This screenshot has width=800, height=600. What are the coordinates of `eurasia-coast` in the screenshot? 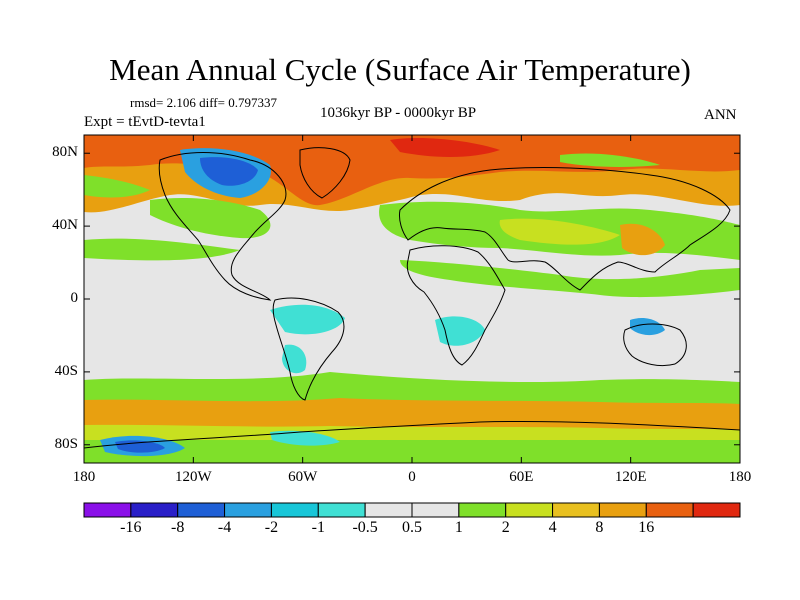 It's located at (565, 229).